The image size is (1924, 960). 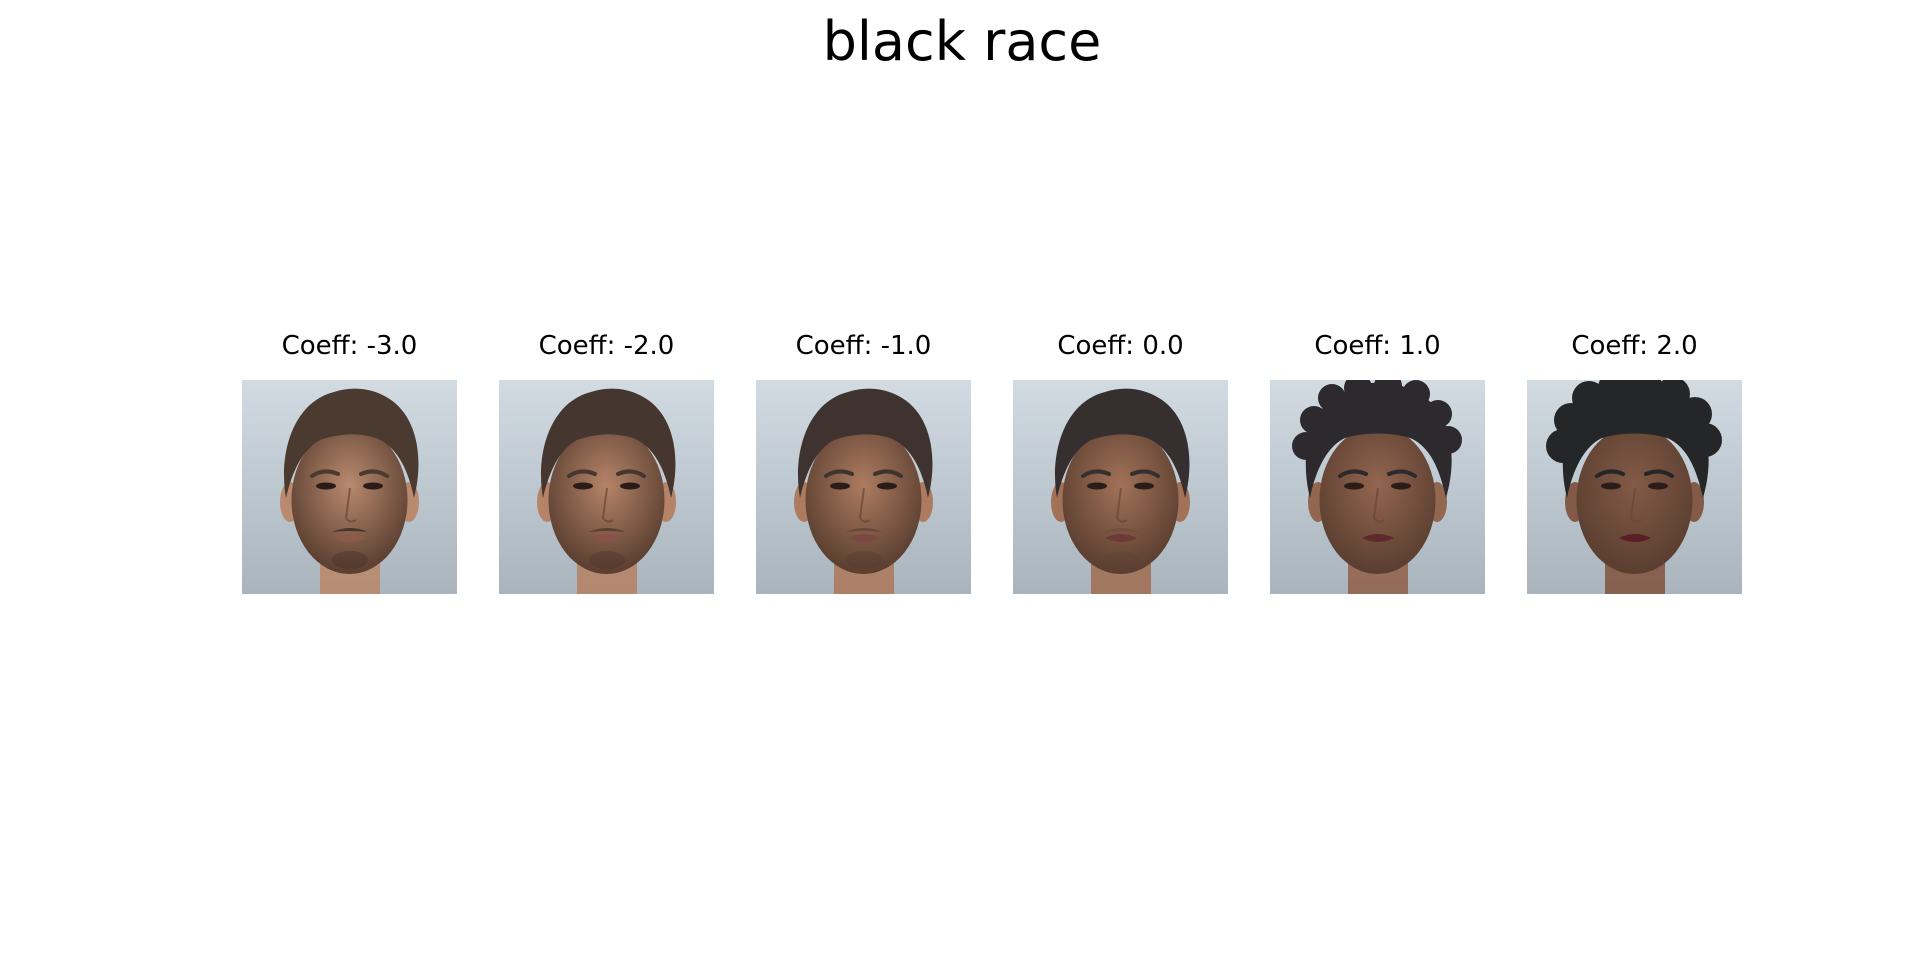 What do you see at coordinates (1377, 346) in the screenshot?
I see `panel-title: Coeff: 1.0` at bounding box center [1377, 346].